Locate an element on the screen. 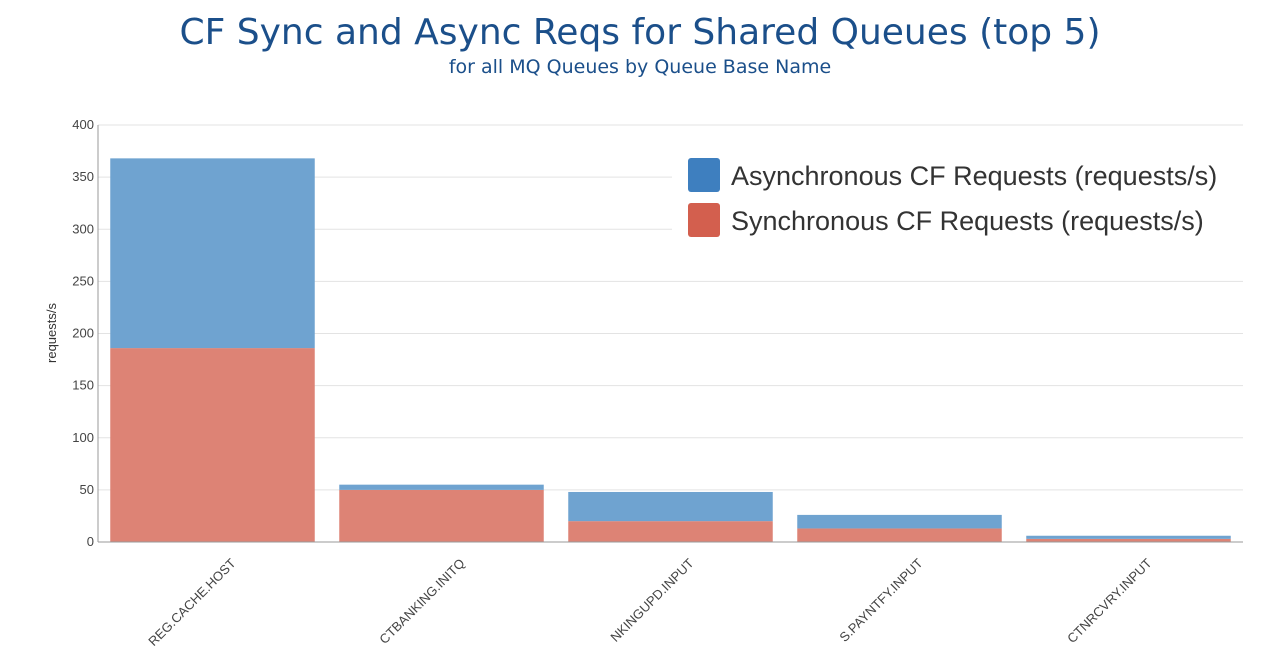 Image resolution: width=1280 pixels, height=657 pixels. y-tick-label: 400 is located at coordinates (83, 124).